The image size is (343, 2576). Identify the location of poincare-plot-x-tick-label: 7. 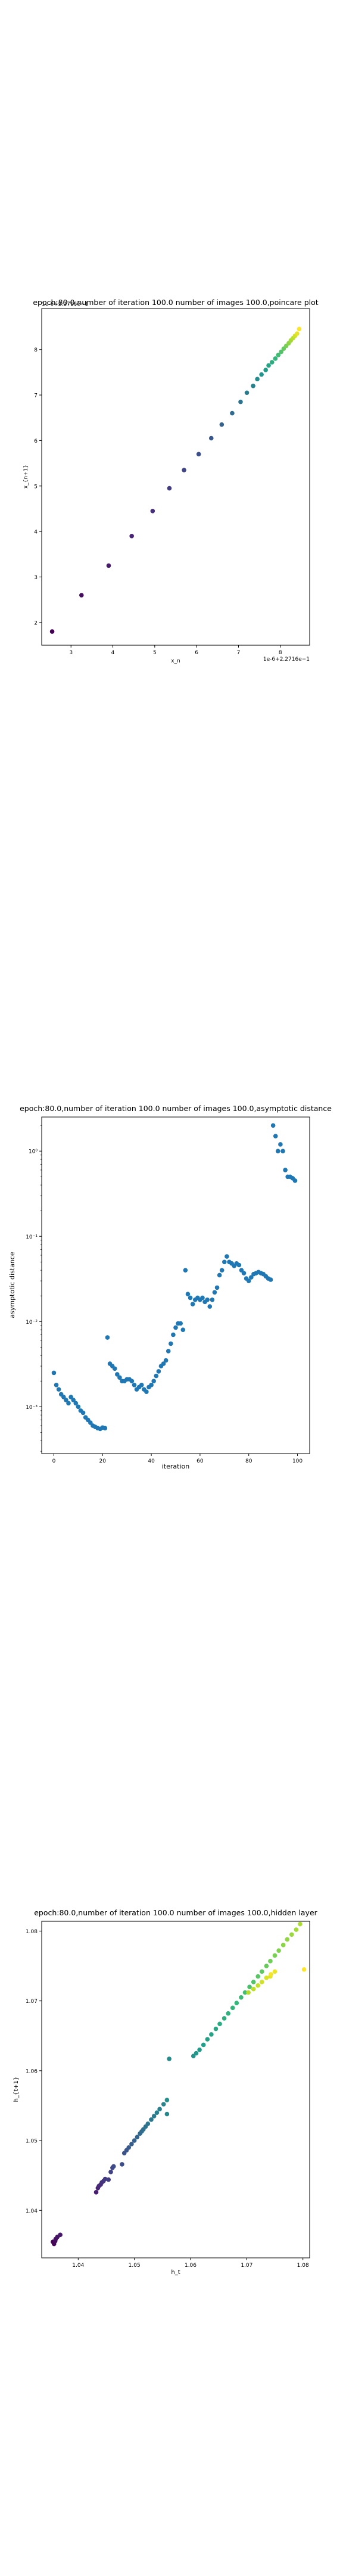
(239, 653).